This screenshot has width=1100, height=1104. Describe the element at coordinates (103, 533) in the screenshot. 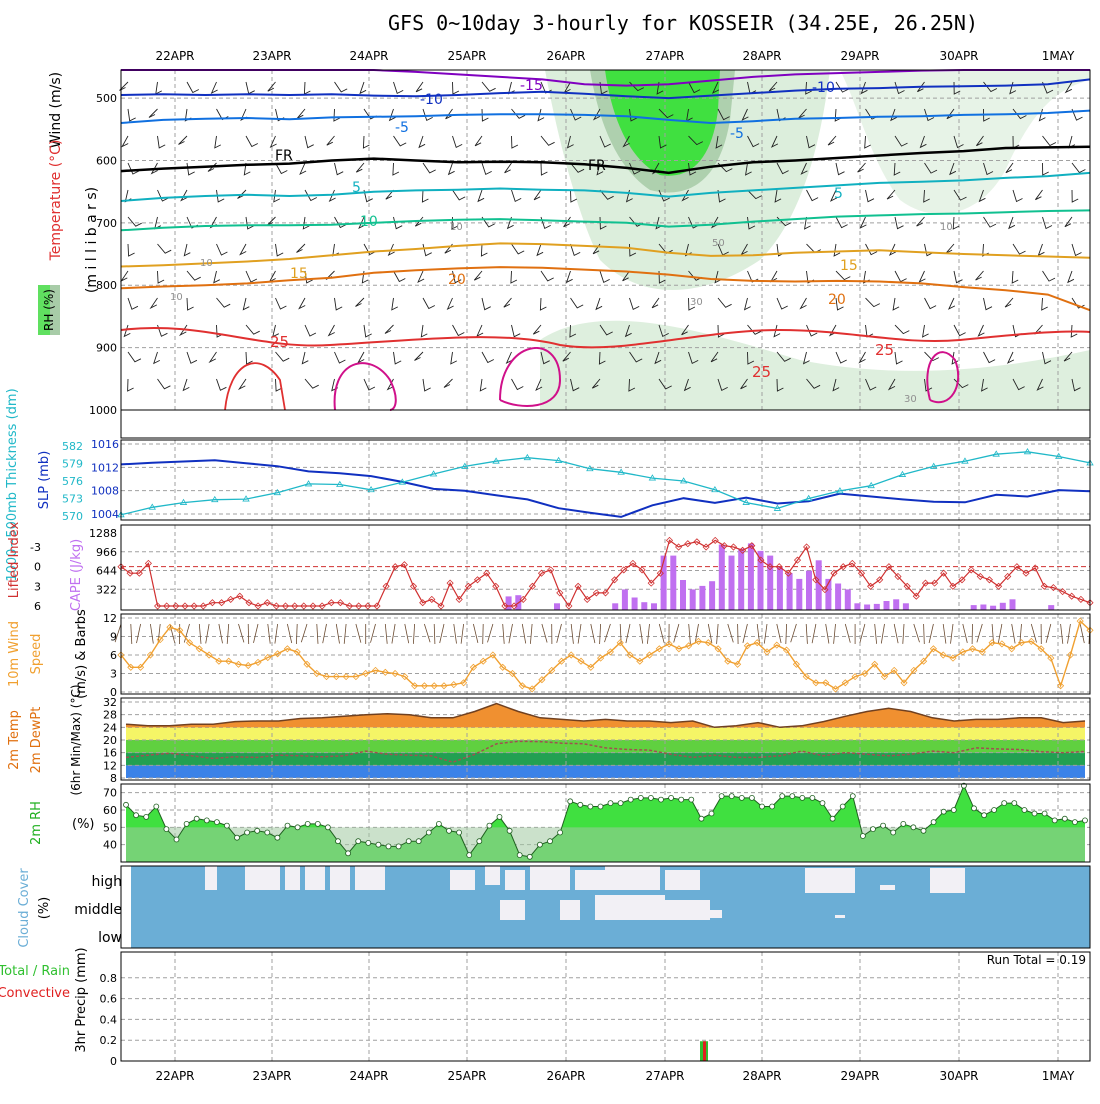

I see `cape-tick: 1288` at that location.